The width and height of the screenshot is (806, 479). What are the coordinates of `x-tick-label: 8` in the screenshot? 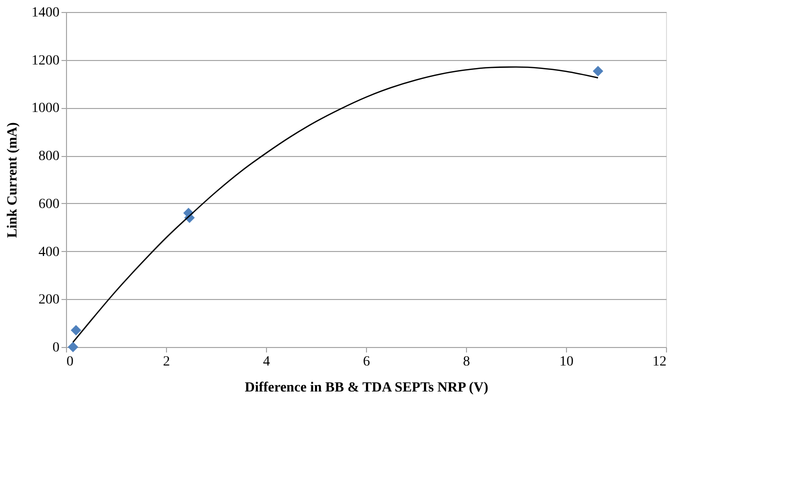 It's located at (466, 362).